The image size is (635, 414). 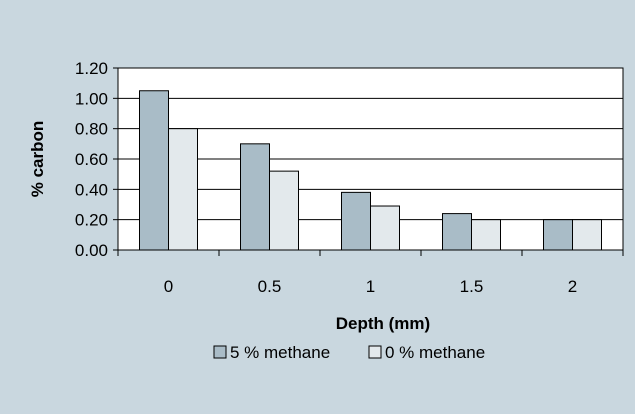 I want to click on x-axis-title: Depth (mm), so click(x=383, y=323).